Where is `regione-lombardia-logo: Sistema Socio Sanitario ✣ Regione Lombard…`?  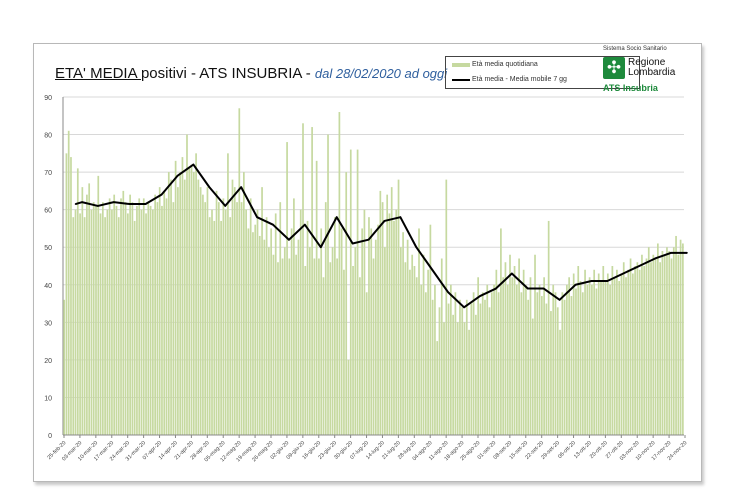 regione-lombardia-logo: Sistema Socio Sanitario ✣ Regione Lombard… is located at coordinates (650, 69).